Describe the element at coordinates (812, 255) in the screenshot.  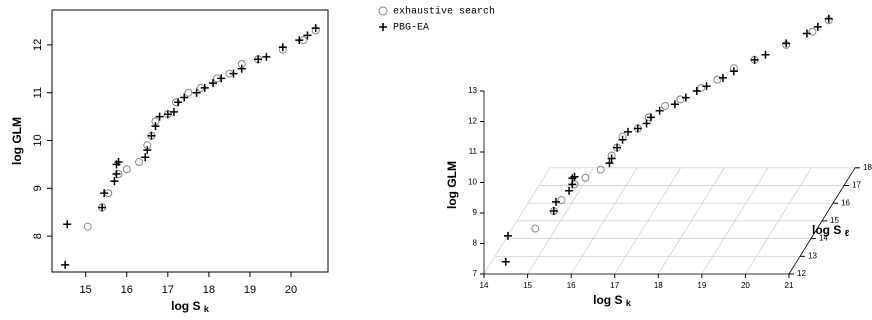
I see `y-tick-label: 13` at that location.